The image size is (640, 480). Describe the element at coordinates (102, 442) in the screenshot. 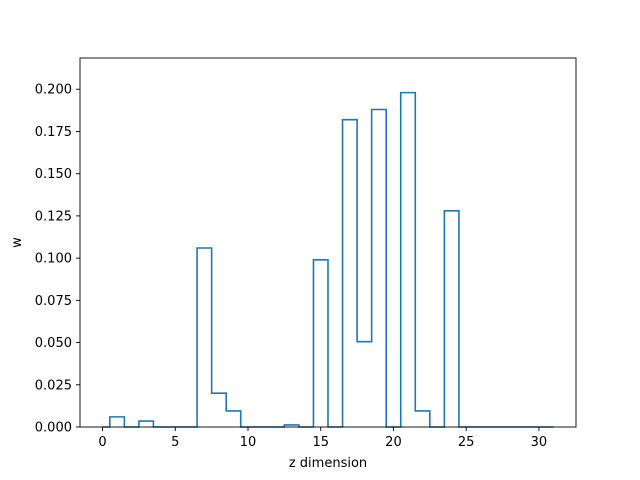

I see `x-tick-label: 0` at that location.